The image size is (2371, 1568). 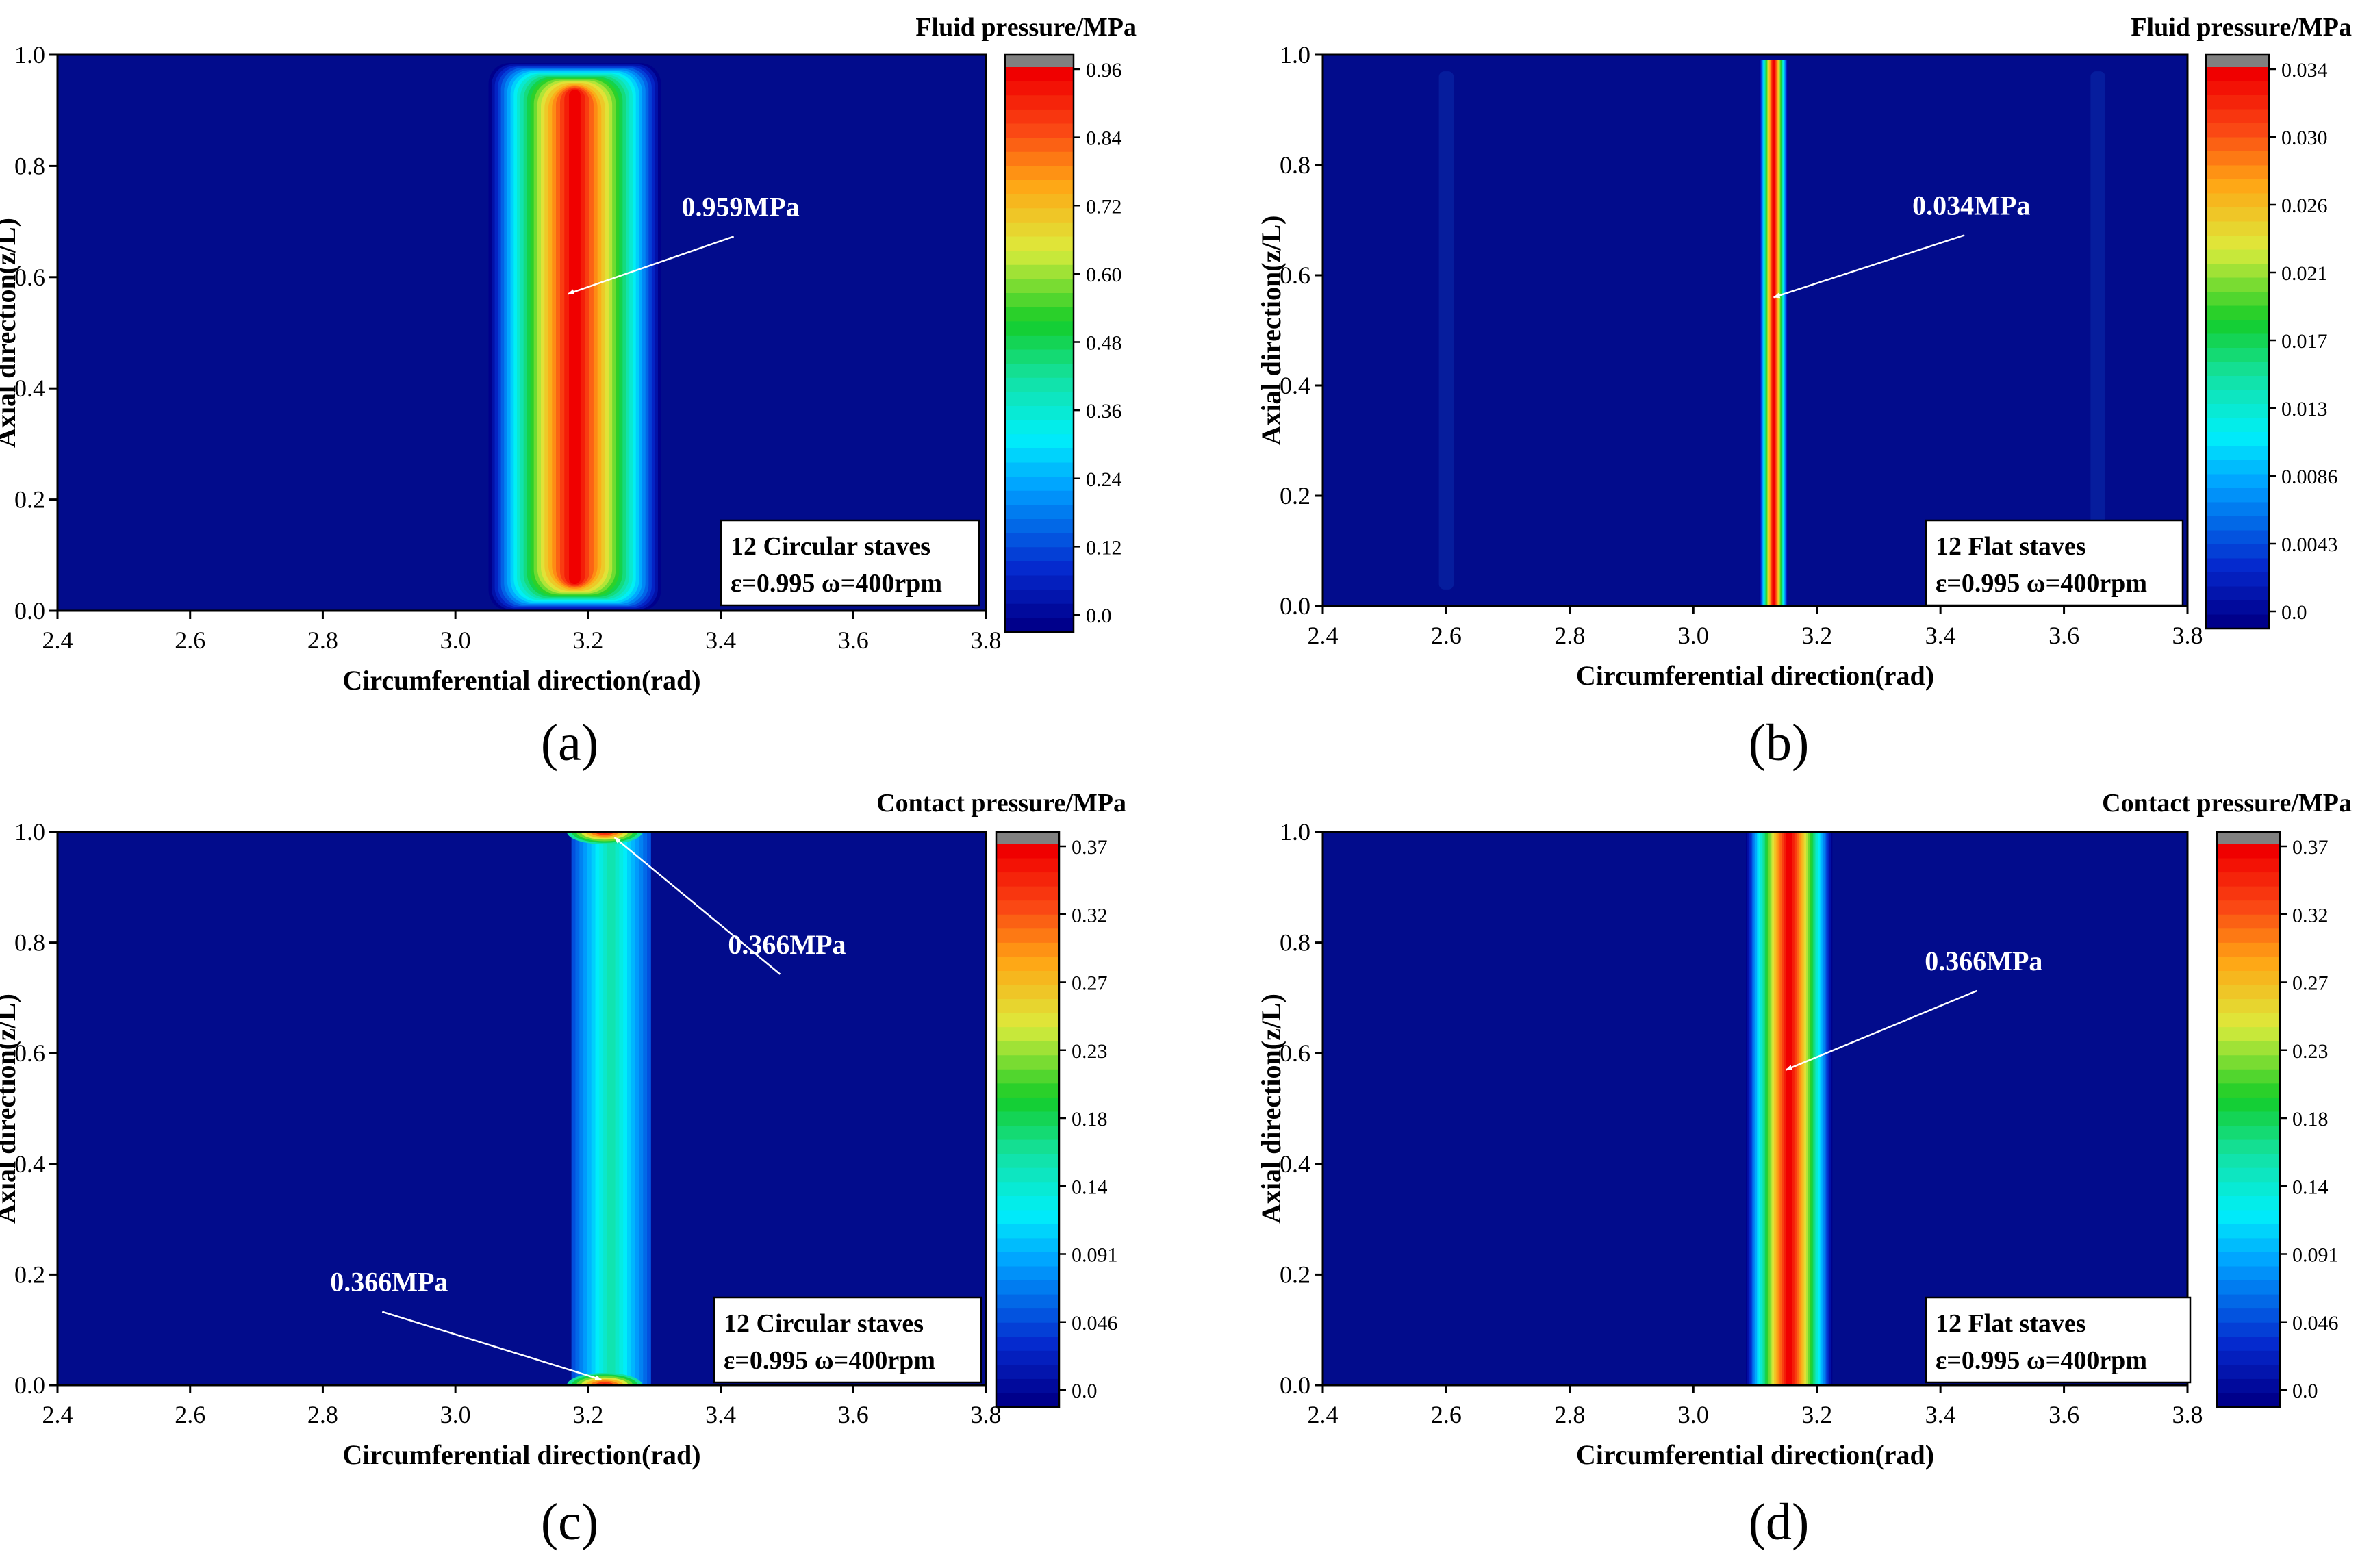 I want to click on colorbar-tick-label: 0.48, so click(x=1104, y=343).